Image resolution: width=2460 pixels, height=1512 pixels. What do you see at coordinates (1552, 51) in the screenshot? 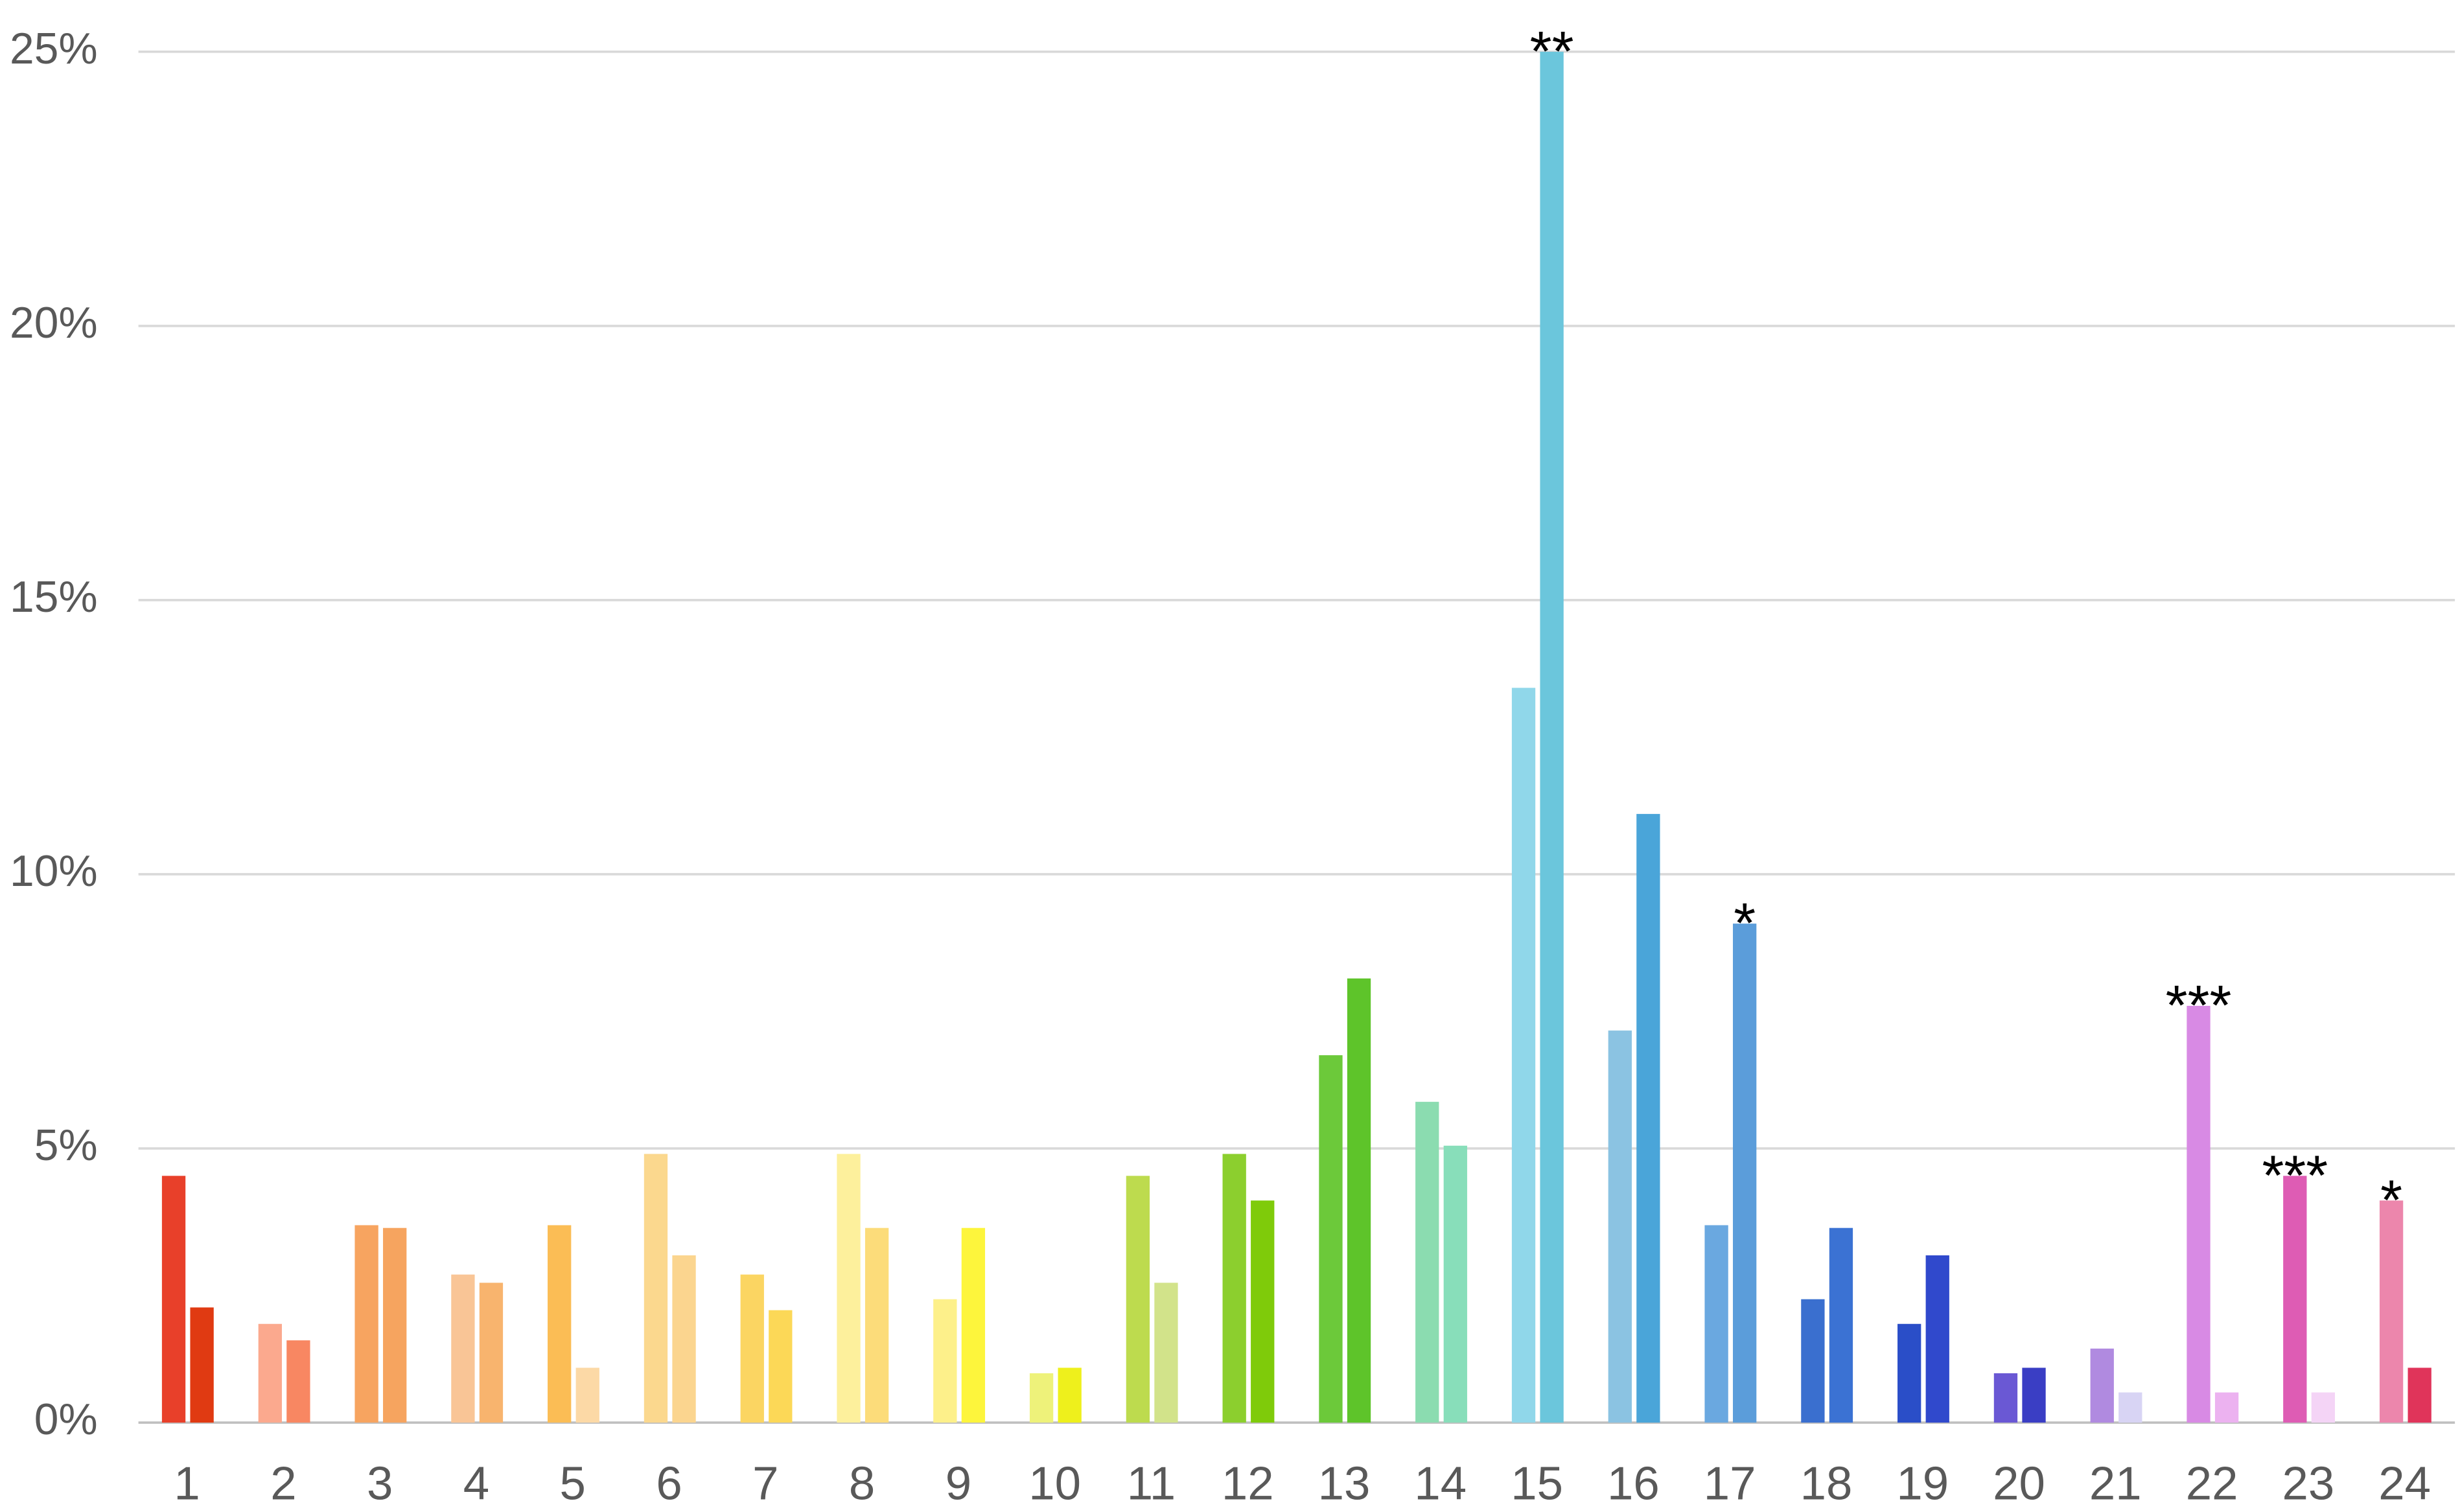
I see `significance-label: **` at bounding box center [1552, 51].